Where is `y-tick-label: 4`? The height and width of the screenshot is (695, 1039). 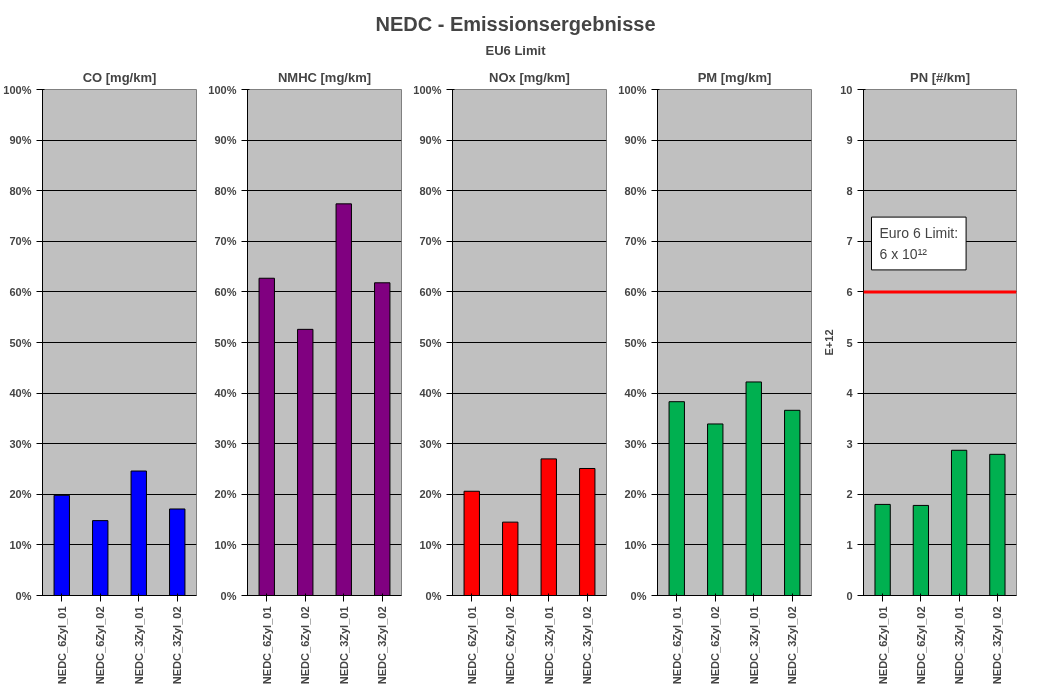 y-tick-label: 4 is located at coordinates (850, 393).